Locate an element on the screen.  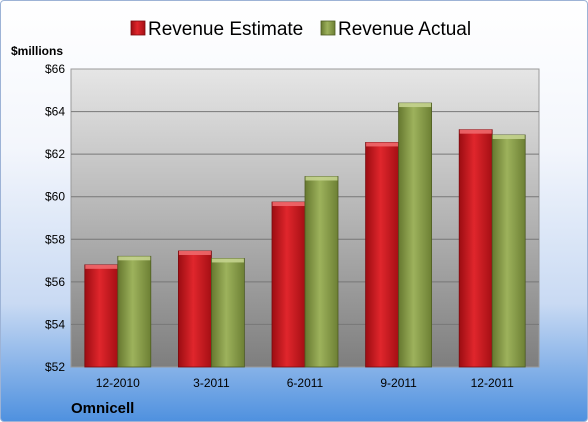
company-name: Omnicell is located at coordinates (102, 408).